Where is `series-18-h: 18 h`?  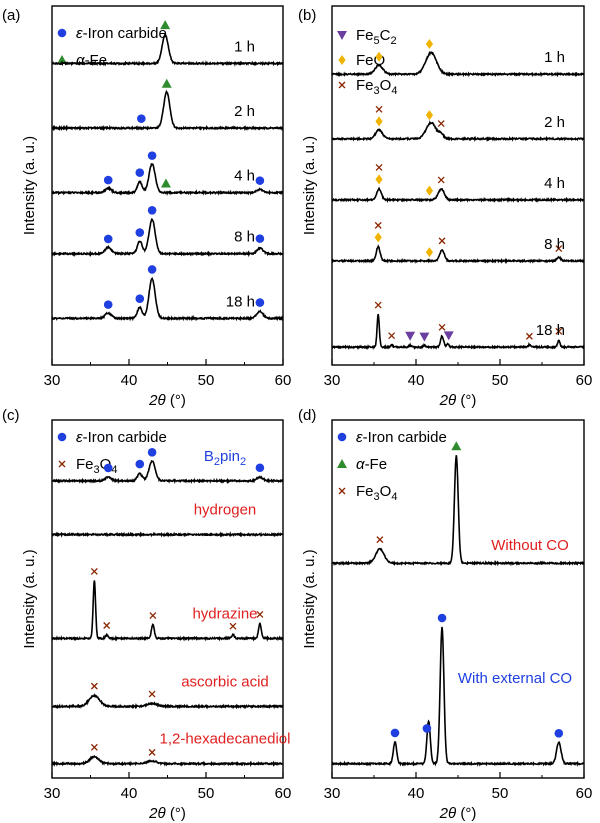
series-18-h: 18 h is located at coordinates (458, 326).